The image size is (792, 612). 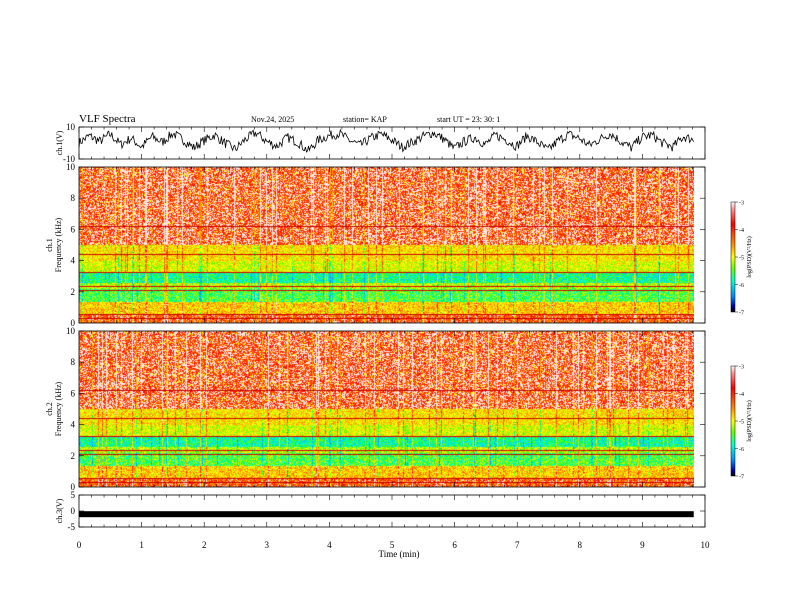 What do you see at coordinates (365, 119) in the screenshot?
I see `station-label: station= KAP` at bounding box center [365, 119].